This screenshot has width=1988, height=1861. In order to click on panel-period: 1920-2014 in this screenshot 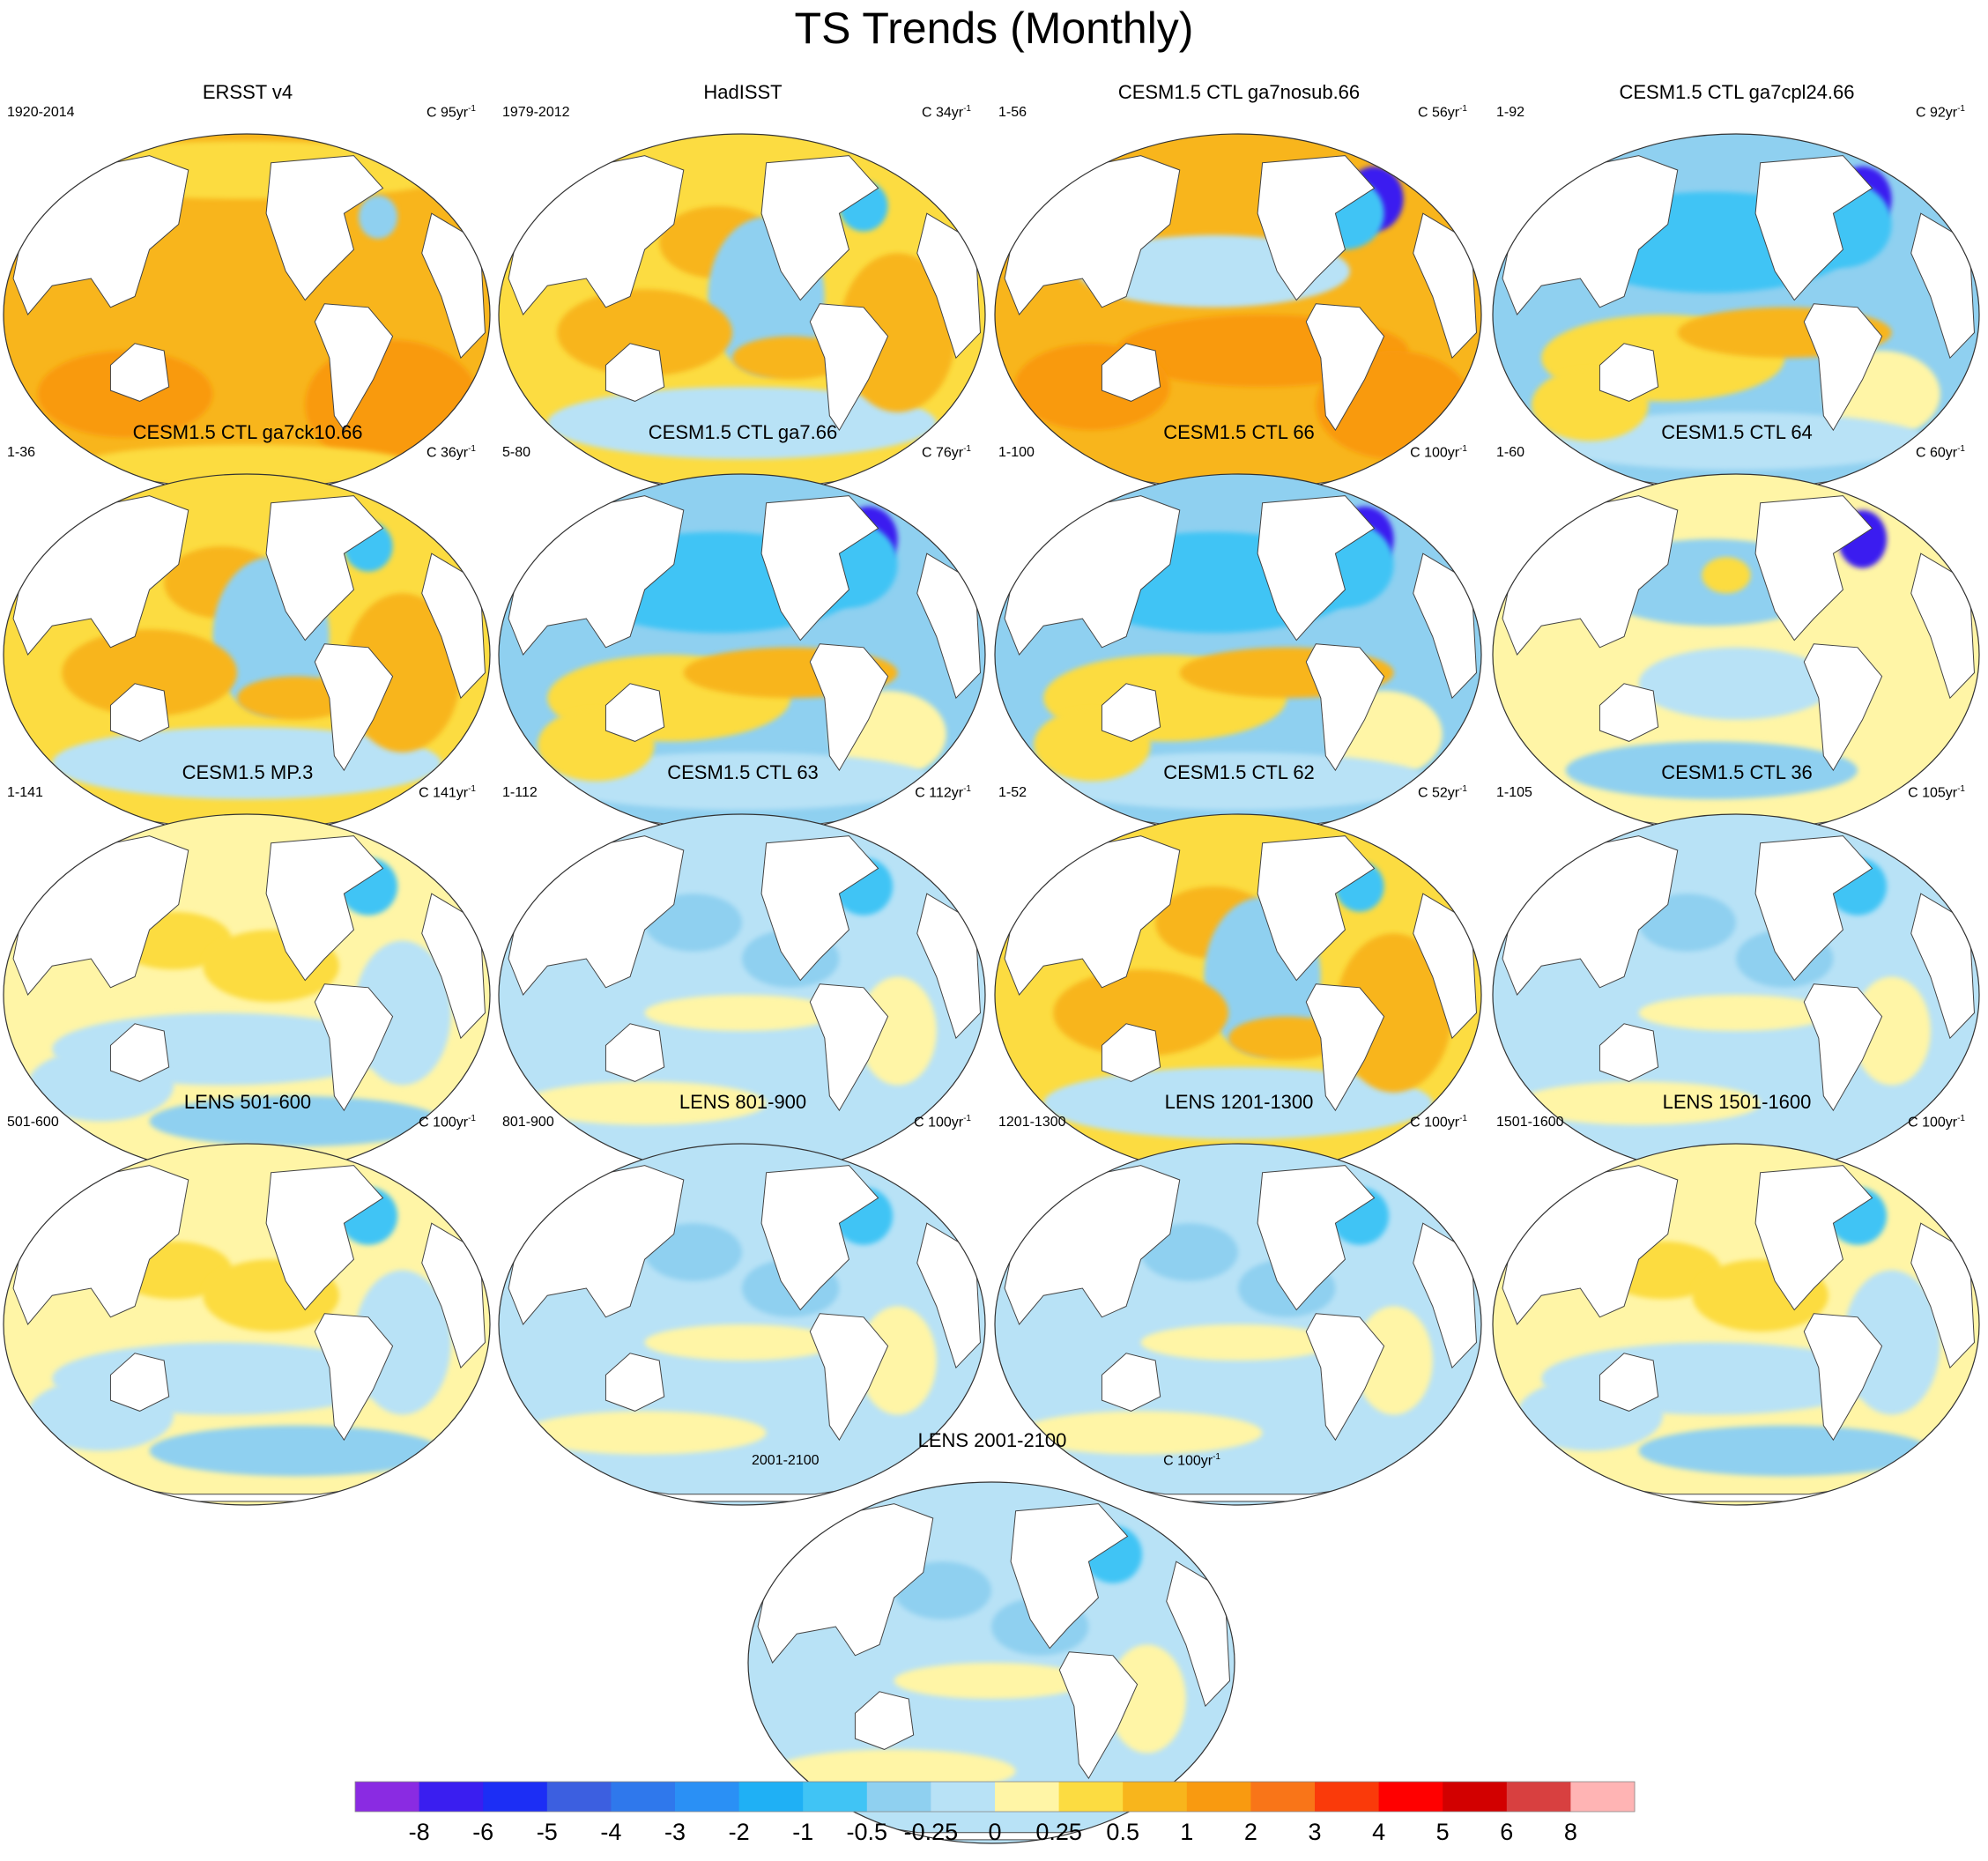, I will do `click(41, 112)`.